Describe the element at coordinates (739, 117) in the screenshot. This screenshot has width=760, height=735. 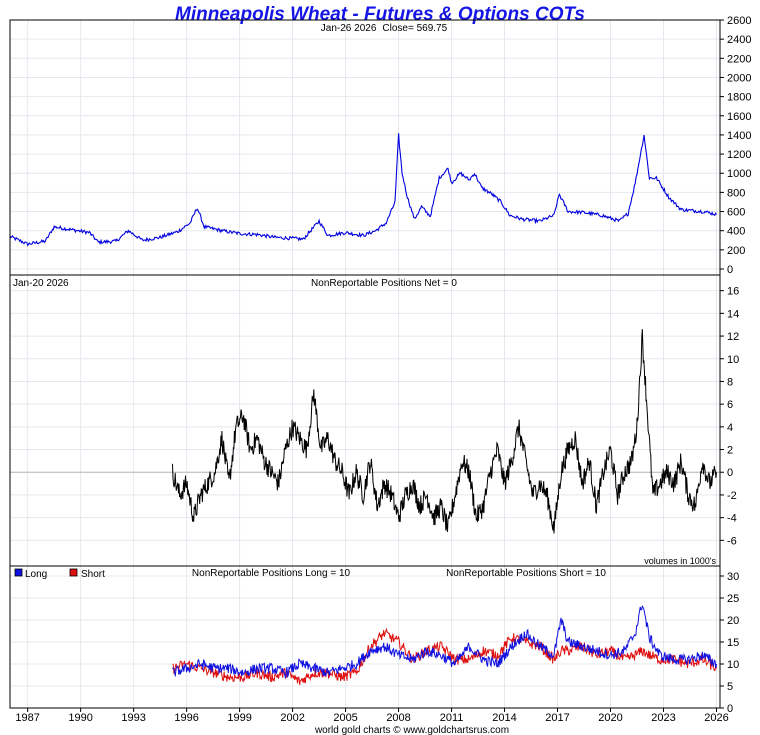
I see `y-tick-label: 1600` at that location.